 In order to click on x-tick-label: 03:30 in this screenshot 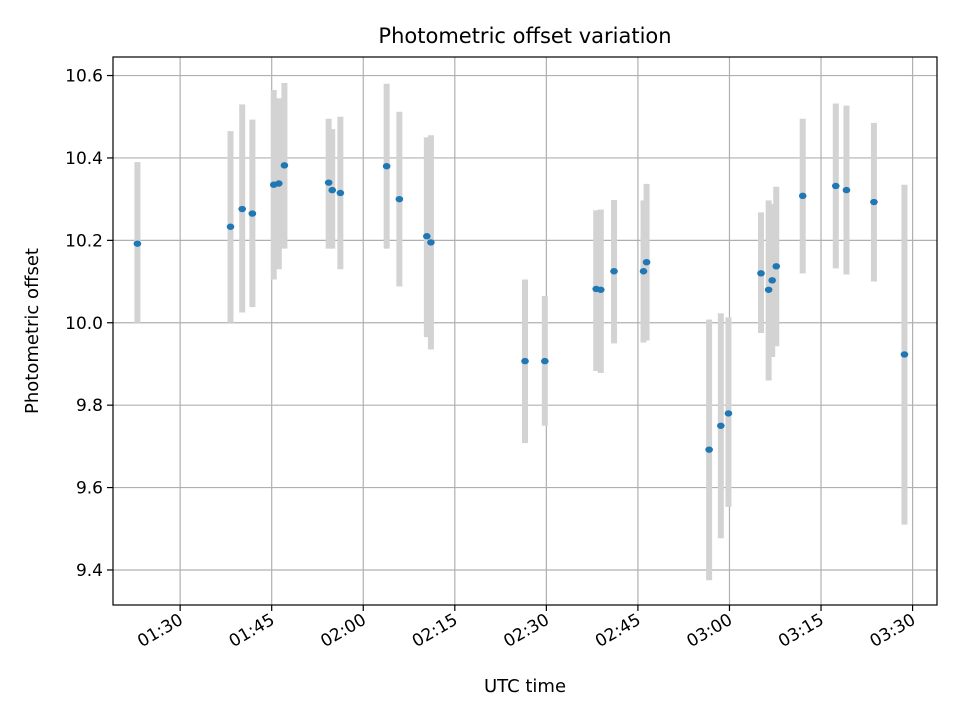, I will do `click(893, 631)`.